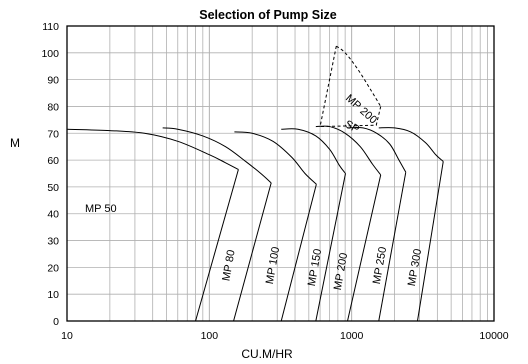 The height and width of the screenshot is (364, 528). I want to click on y-tick-label: 90, so click(53, 81).